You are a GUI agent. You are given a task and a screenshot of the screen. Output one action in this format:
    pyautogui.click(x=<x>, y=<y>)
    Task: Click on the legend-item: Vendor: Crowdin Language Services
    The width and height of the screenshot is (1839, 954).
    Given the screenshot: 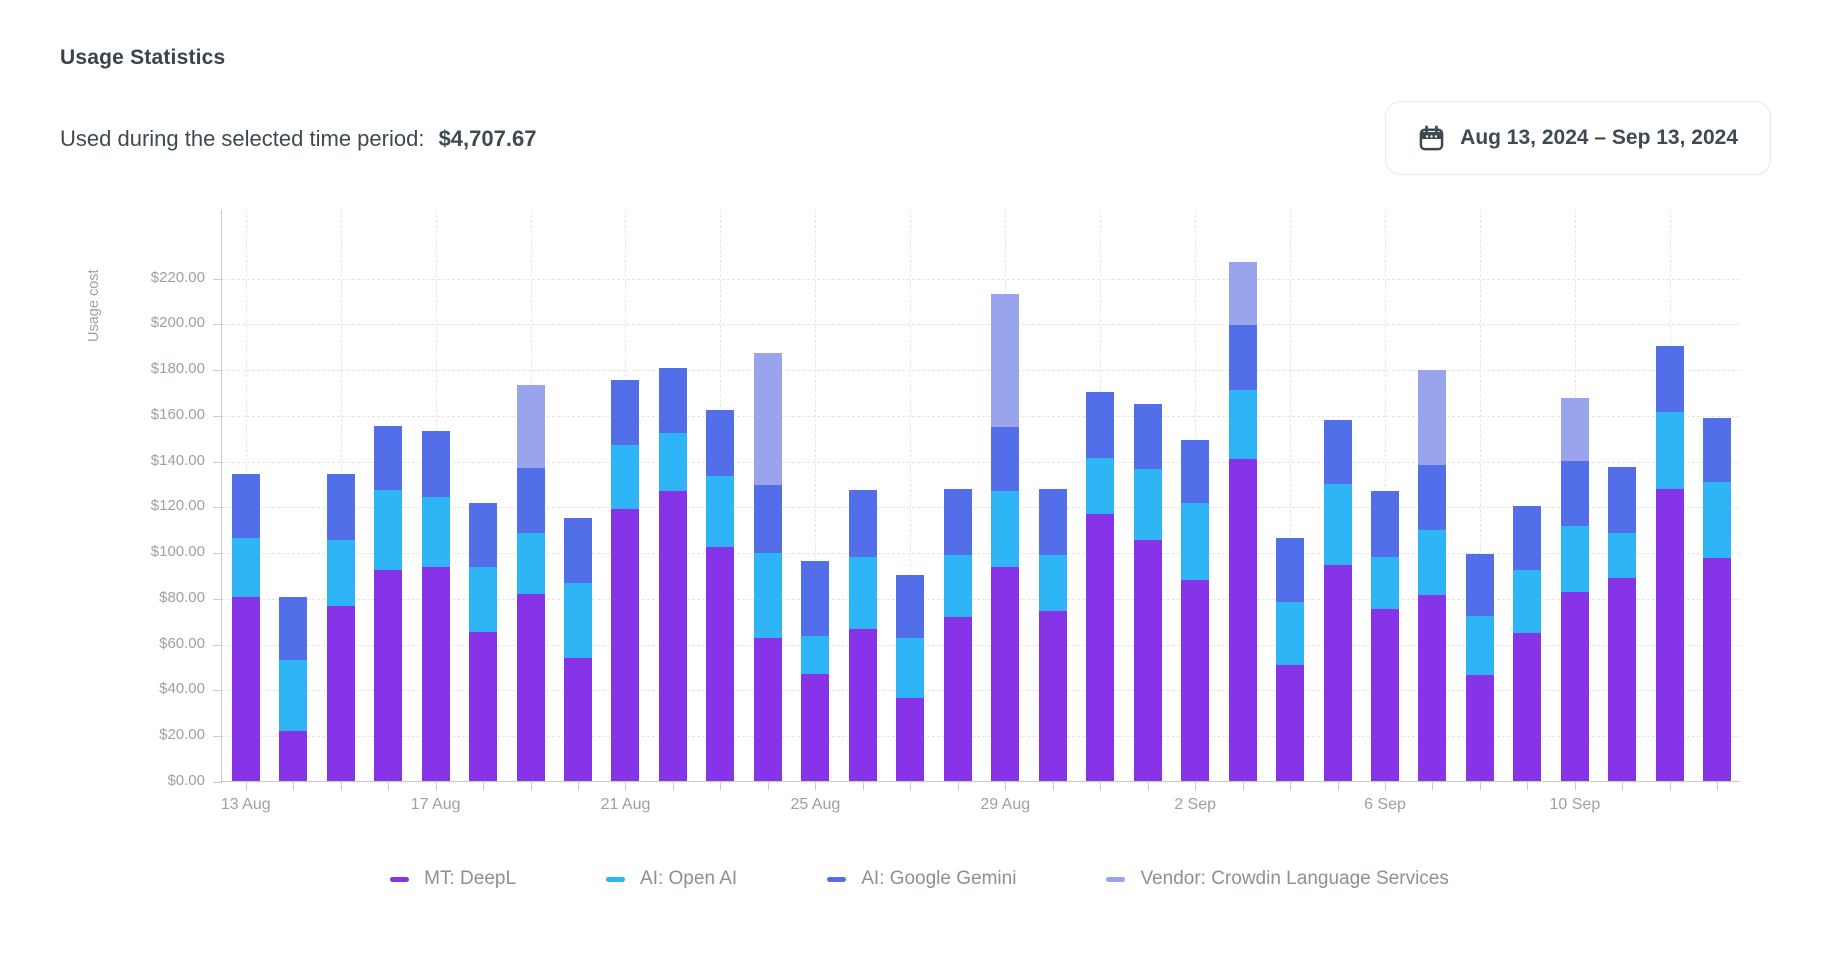 What is the action you would take?
    pyautogui.click(x=1277, y=879)
    